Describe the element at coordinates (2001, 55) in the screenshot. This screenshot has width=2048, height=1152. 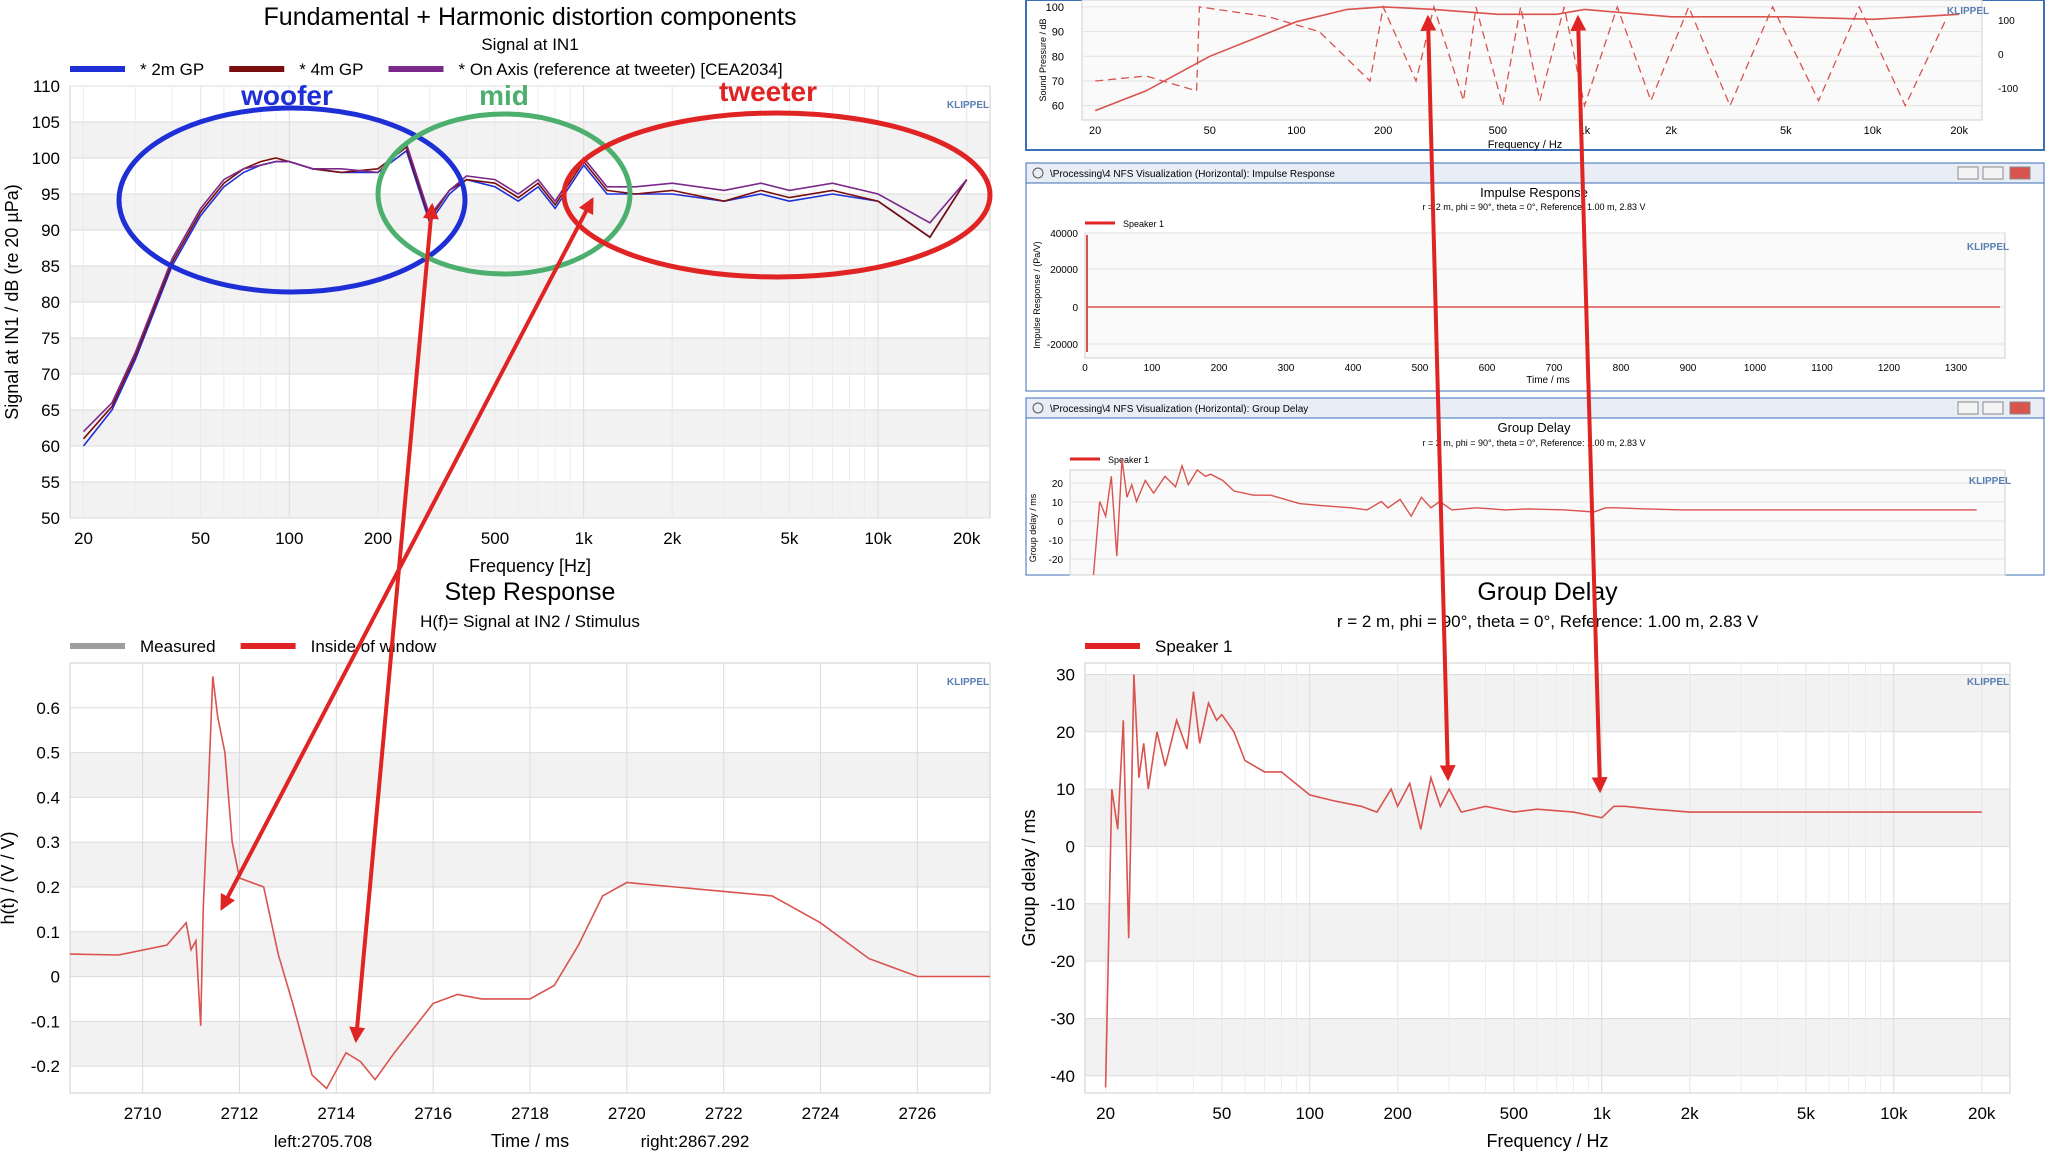
I see `phase-tick: 0` at that location.